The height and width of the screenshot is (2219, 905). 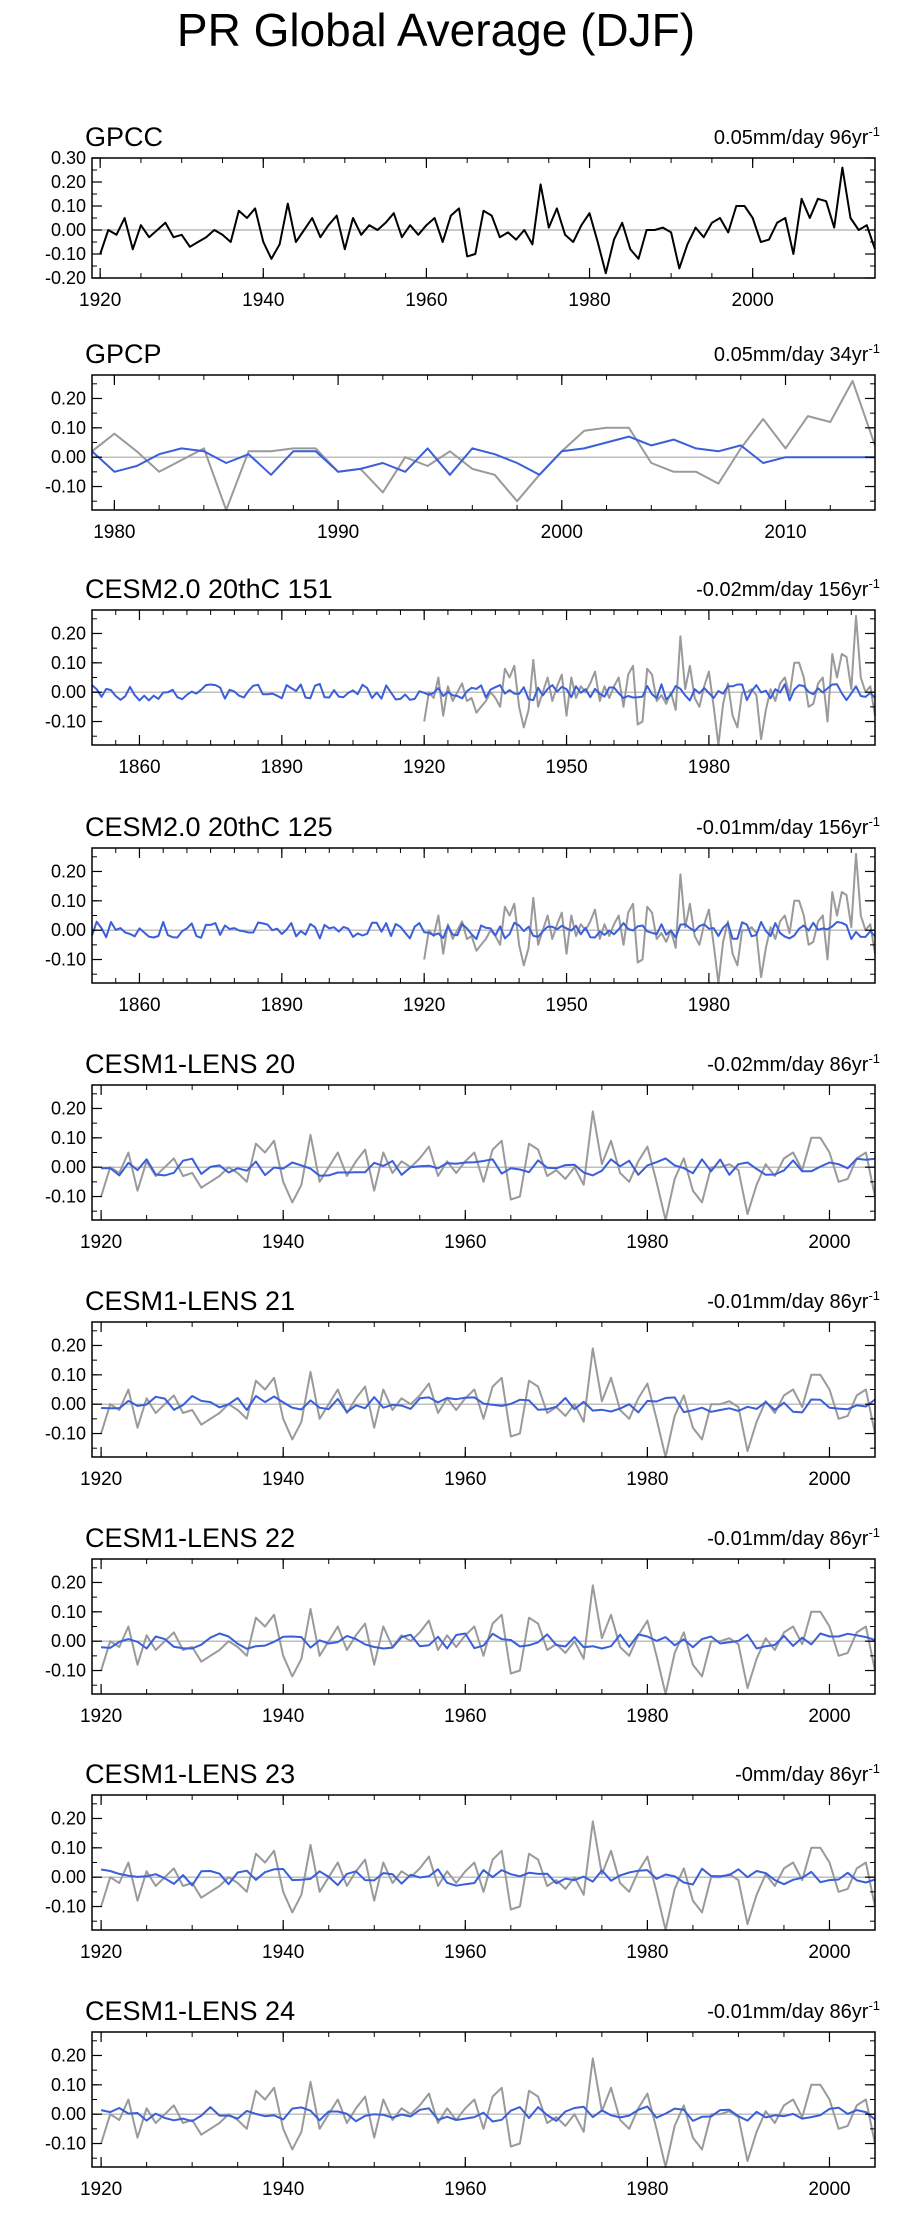 What do you see at coordinates (190, 1301) in the screenshot?
I see `panel-title: CESM1-LENS 21` at bounding box center [190, 1301].